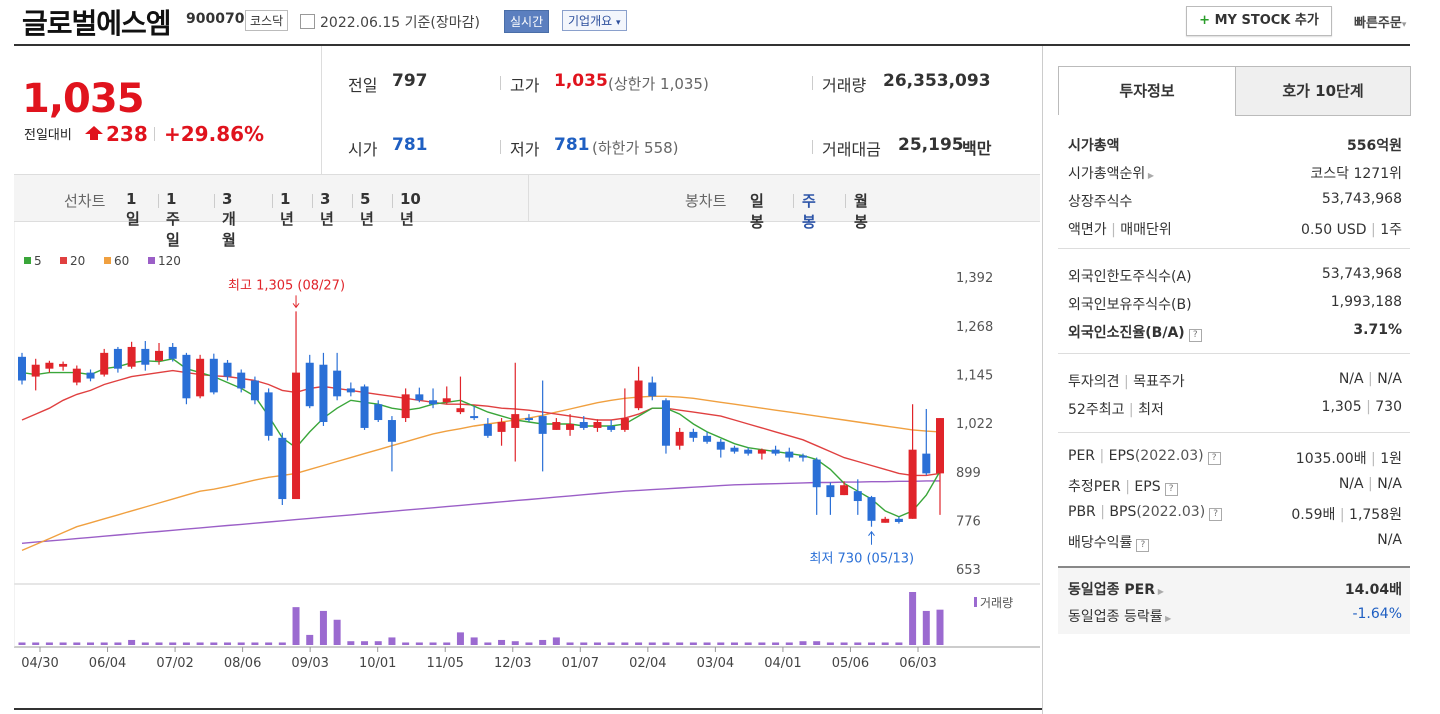 This screenshot has height=714, width=1440. What do you see at coordinates (977, 148) in the screenshot?
I see `amount-unit: 백만` at bounding box center [977, 148].